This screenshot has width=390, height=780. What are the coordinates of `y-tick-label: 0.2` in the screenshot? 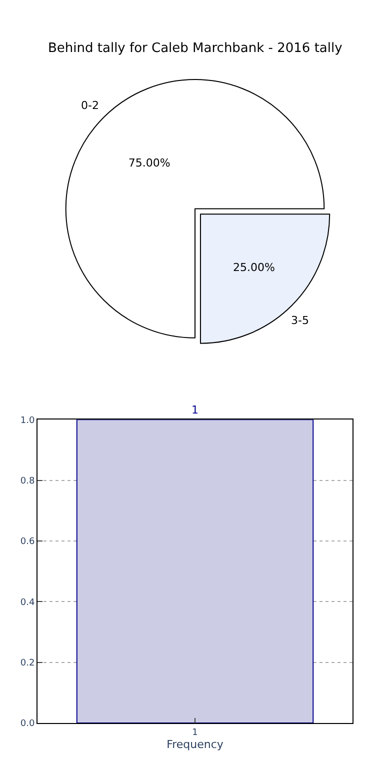 It's located at (27, 663).